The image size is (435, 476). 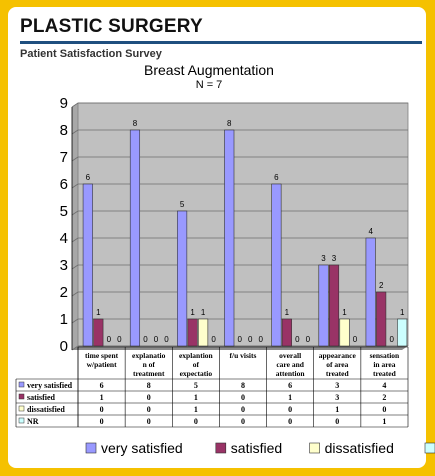 What do you see at coordinates (64, 130) in the screenshot?
I see `y-tick-label: 8` at bounding box center [64, 130].